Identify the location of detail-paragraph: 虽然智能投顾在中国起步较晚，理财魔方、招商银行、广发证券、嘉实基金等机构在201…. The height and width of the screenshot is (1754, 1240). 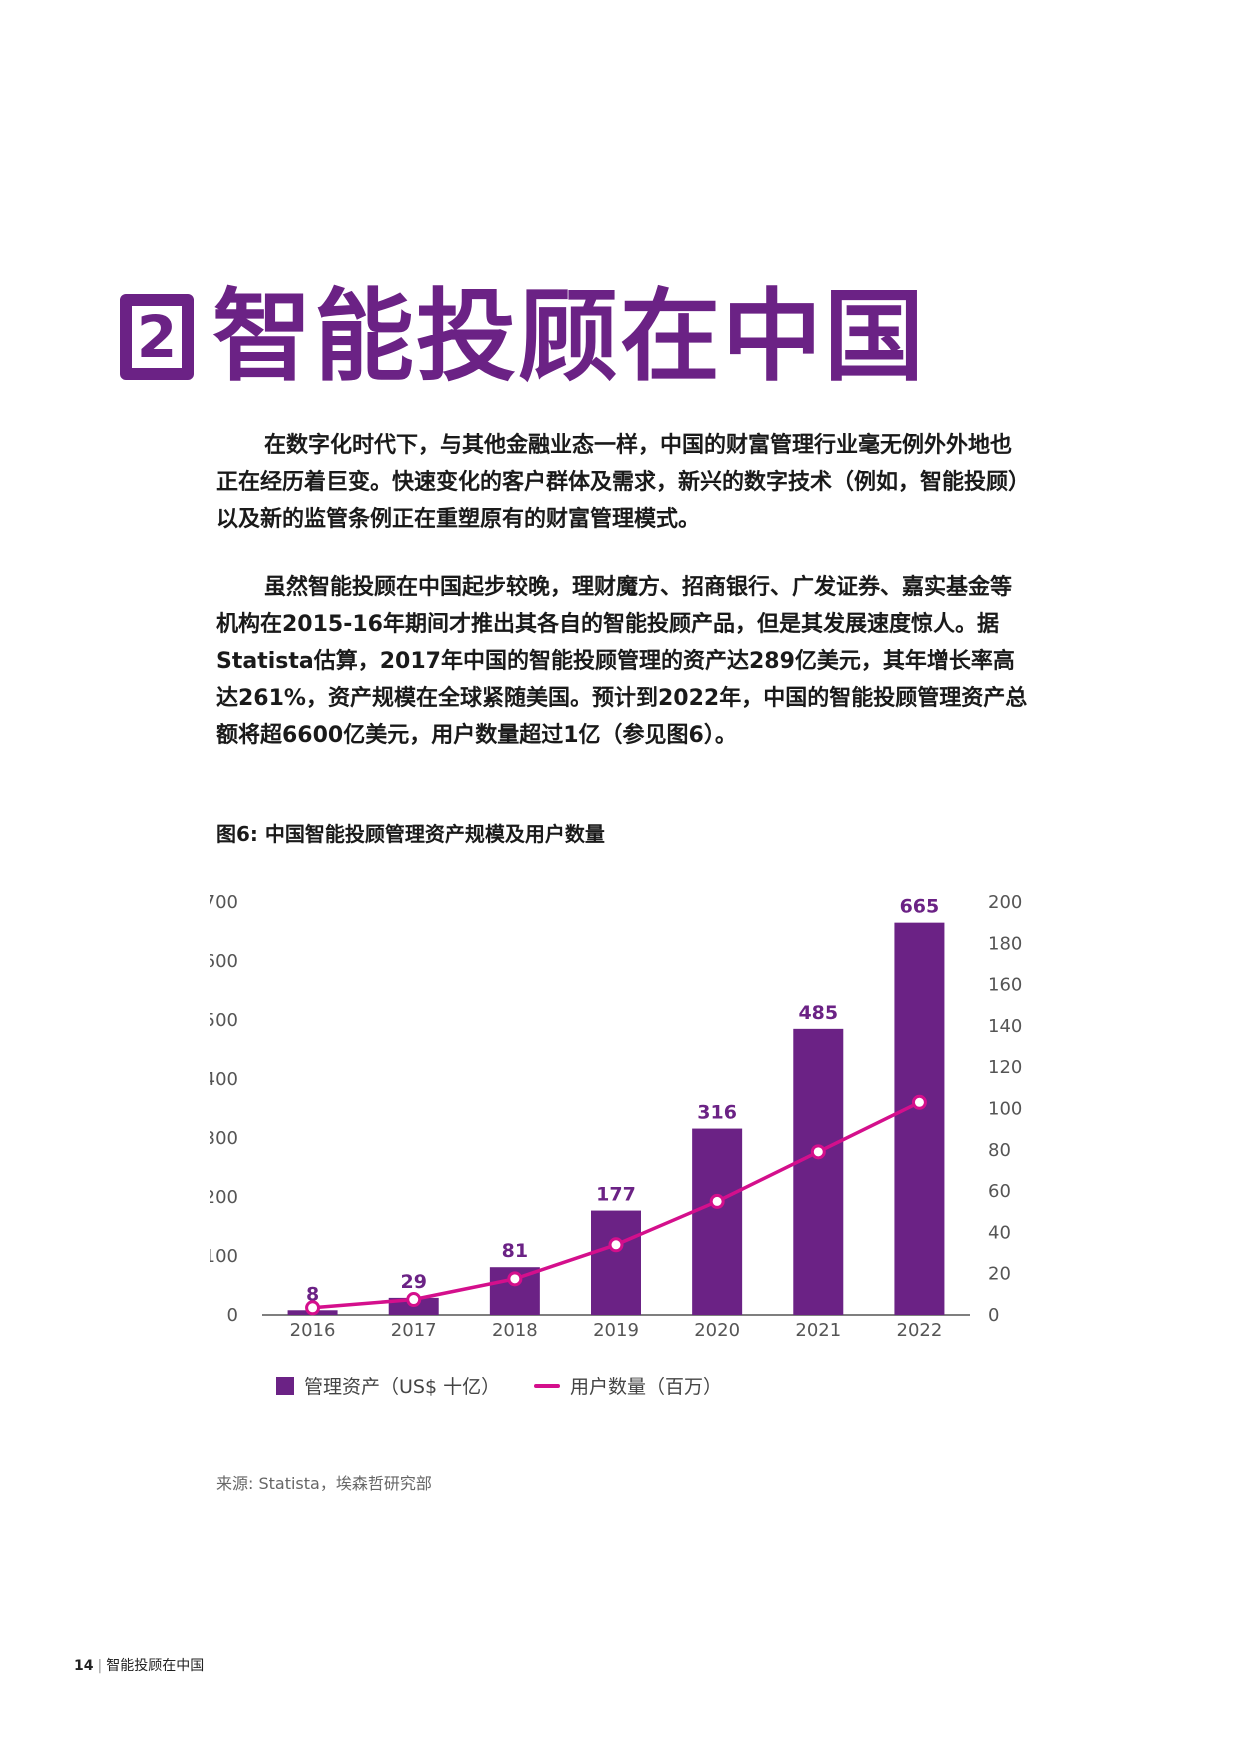
(623, 661).